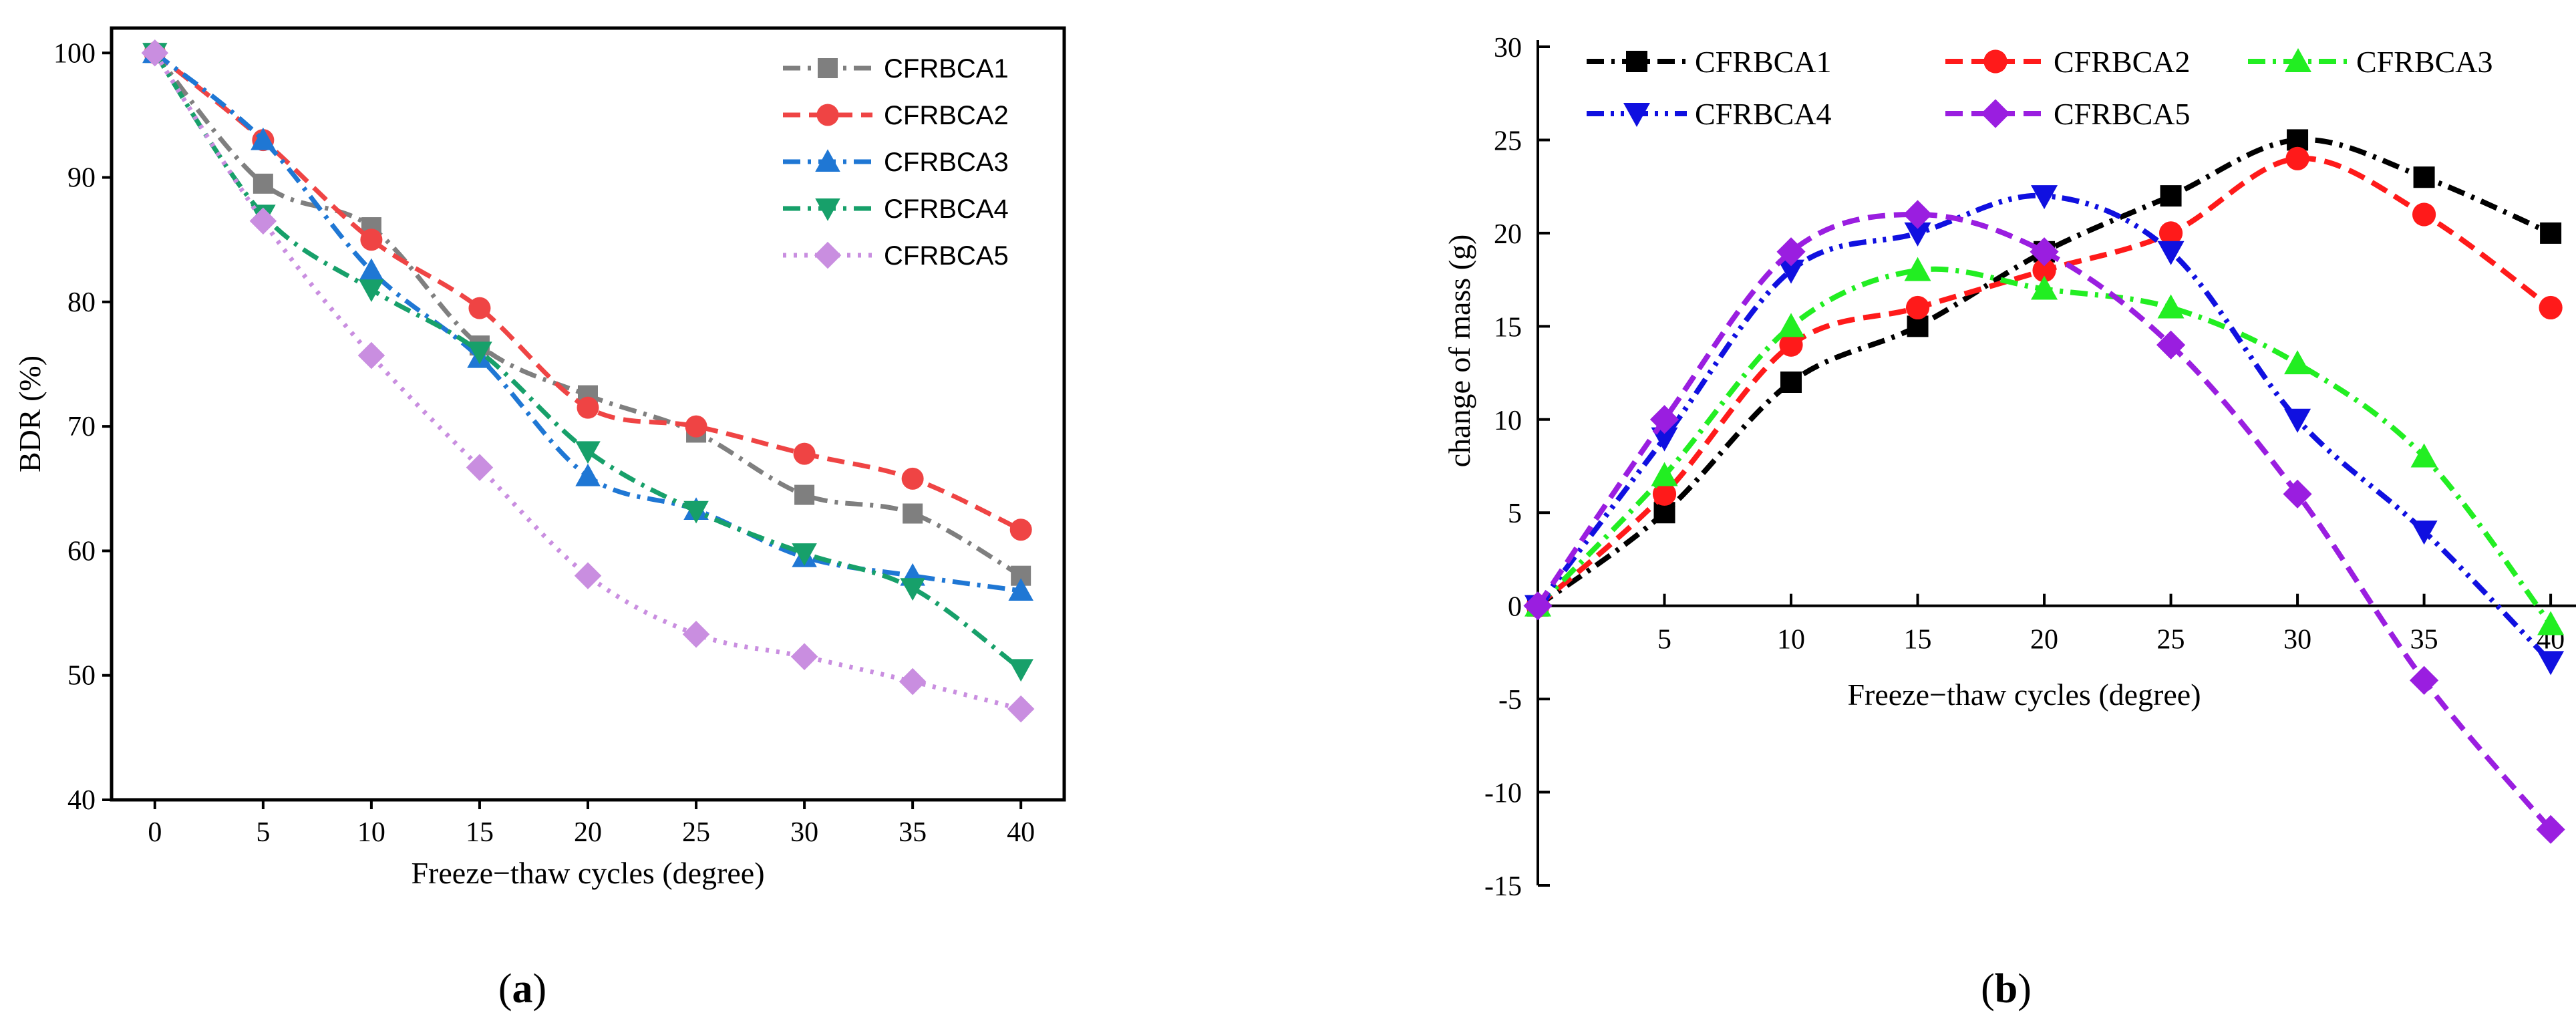 The image size is (2576, 1021). Describe the element at coordinates (155, 833) in the screenshot. I see `x-tick-label: 0` at that location.